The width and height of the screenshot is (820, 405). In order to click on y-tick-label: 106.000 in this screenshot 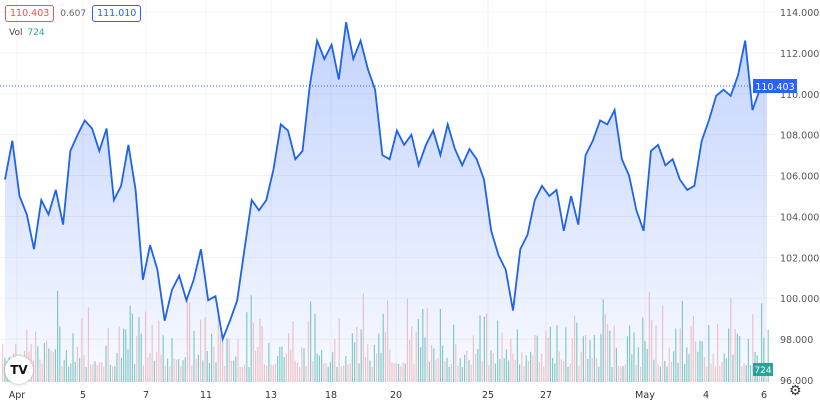, I will do `click(799, 177)`.